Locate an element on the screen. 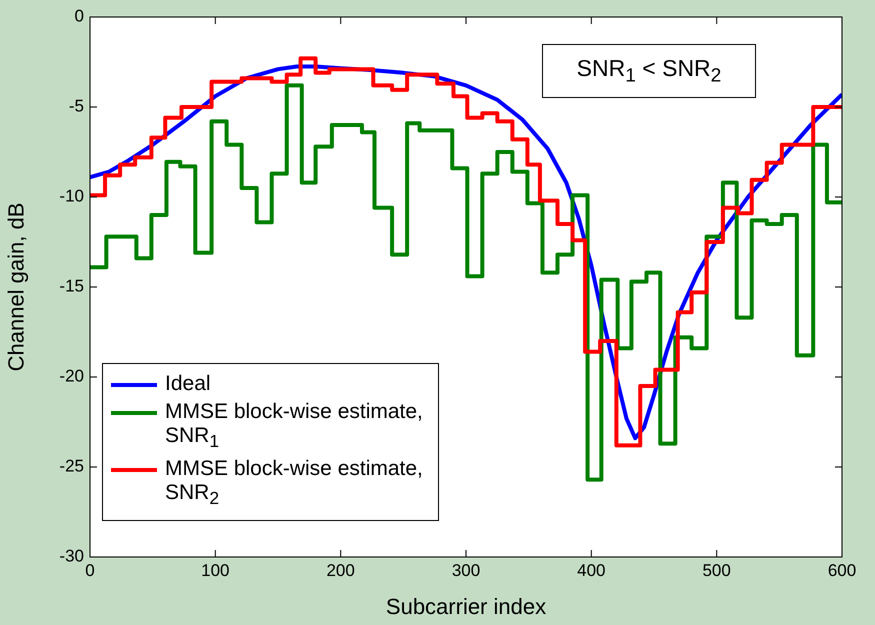 The image size is (875, 625). x-tick-label: 200 is located at coordinates (340, 570).